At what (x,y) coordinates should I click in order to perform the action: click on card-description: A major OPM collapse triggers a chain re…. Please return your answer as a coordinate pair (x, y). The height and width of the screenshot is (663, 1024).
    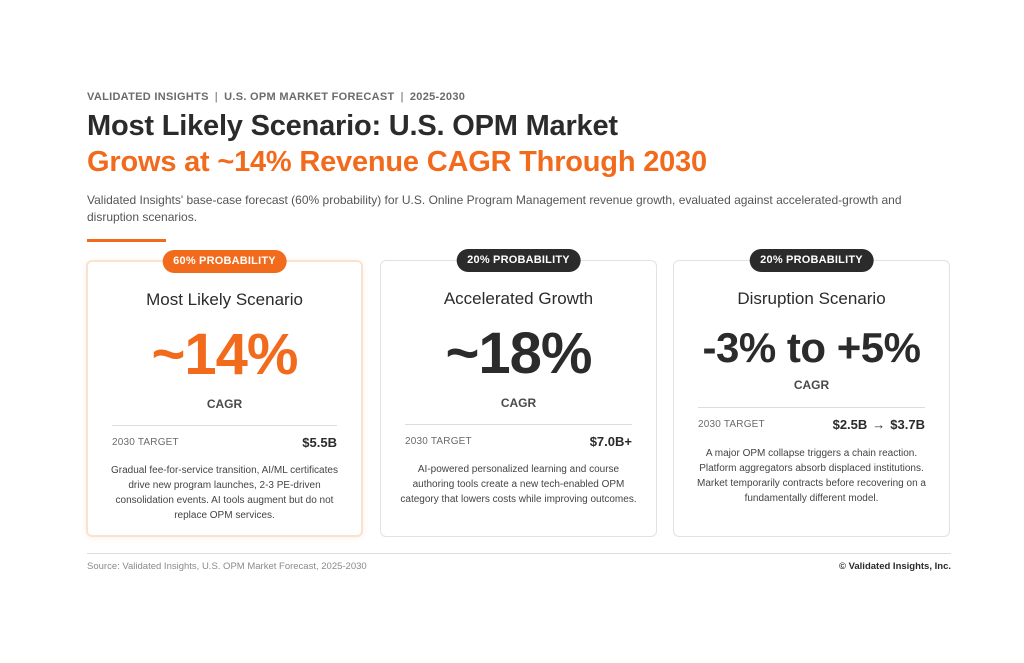
    Looking at the image, I should click on (811, 476).